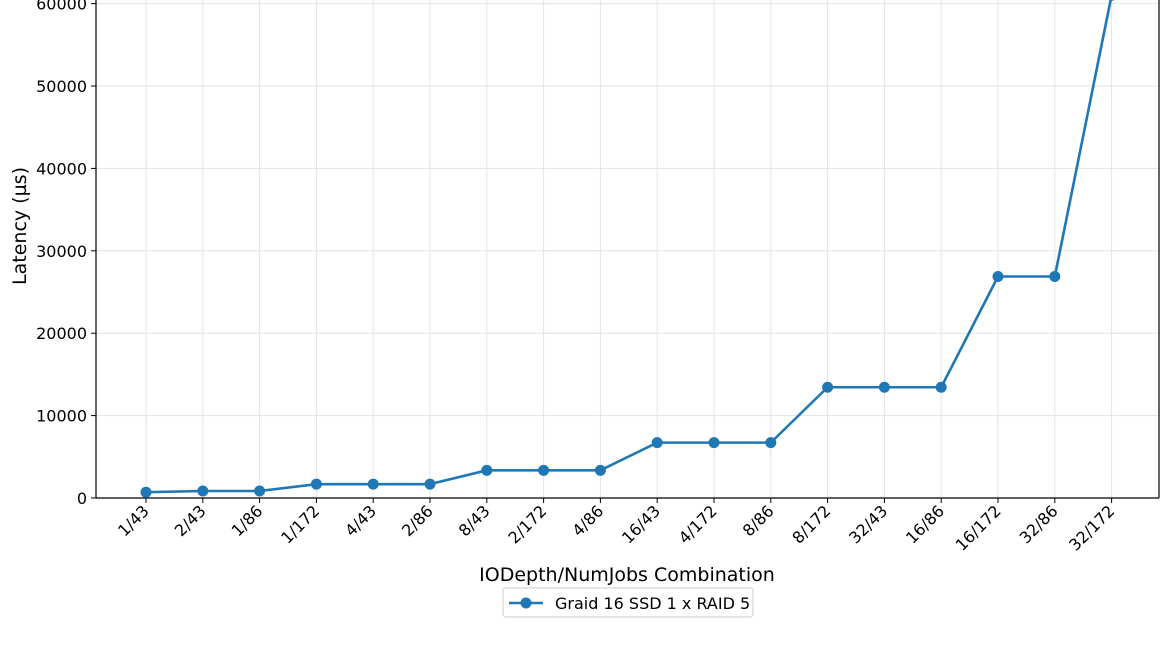 This screenshot has width=1170, height=663. What do you see at coordinates (627, 575) in the screenshot?
I see `x-axis-label: IODepth/NumJobs Combination` at bounding box center [627, 575].